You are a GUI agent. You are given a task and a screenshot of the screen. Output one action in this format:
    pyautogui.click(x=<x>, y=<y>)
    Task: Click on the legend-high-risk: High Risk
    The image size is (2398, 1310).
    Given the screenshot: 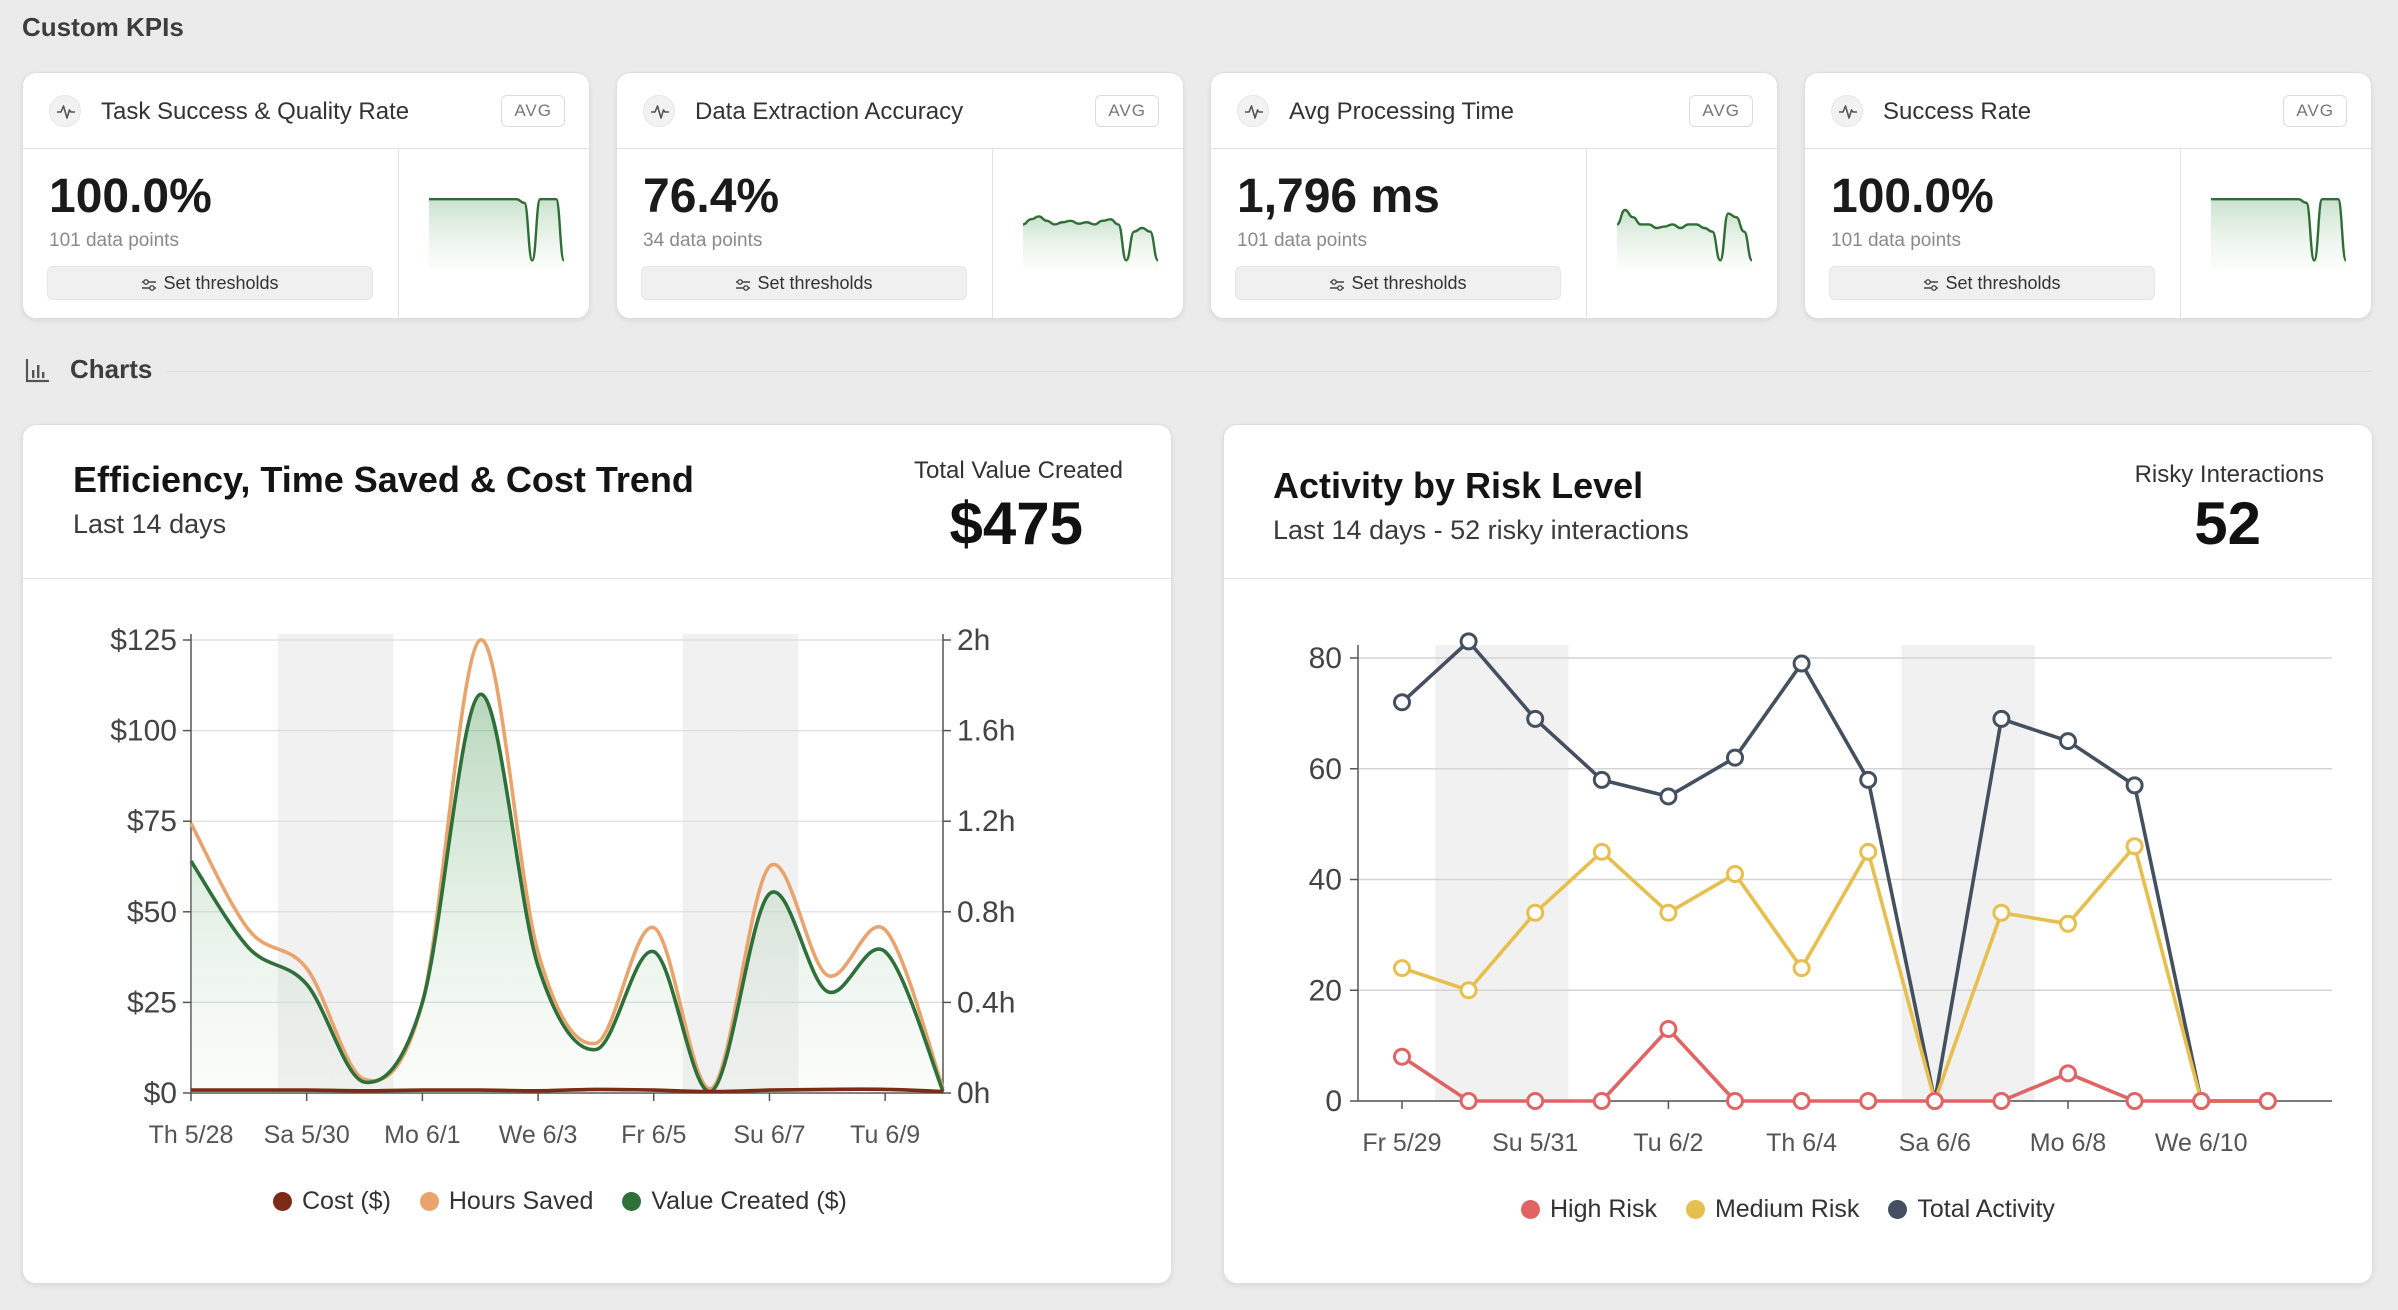 What is the action you would take?
    pyautogui.click(x=1589, y=1209)
    